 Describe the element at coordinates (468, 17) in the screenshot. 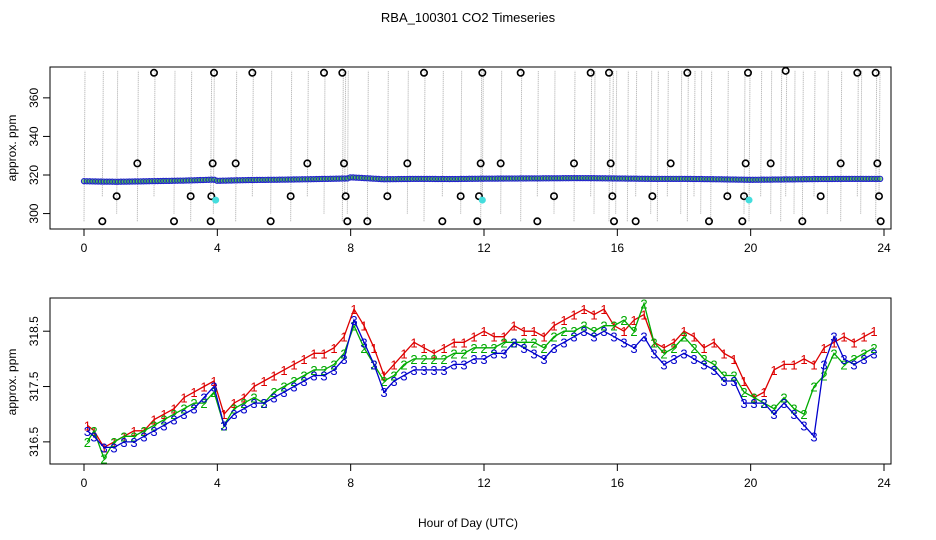

I see `chart-title: RBA_100301 CO2 Timeseries` at that location.